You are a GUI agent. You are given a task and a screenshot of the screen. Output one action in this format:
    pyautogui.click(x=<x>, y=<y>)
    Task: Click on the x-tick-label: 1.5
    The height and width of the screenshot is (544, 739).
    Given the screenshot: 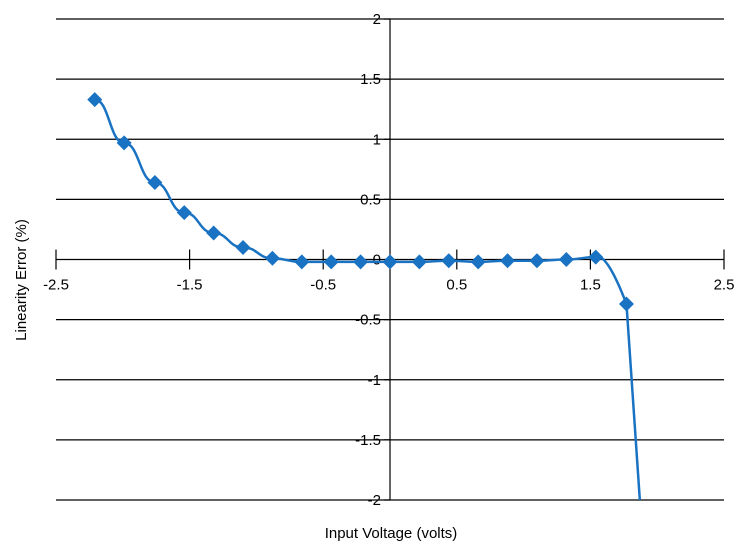 What is the action you would take?
    pyautogui.click(x=590, y=285)
    